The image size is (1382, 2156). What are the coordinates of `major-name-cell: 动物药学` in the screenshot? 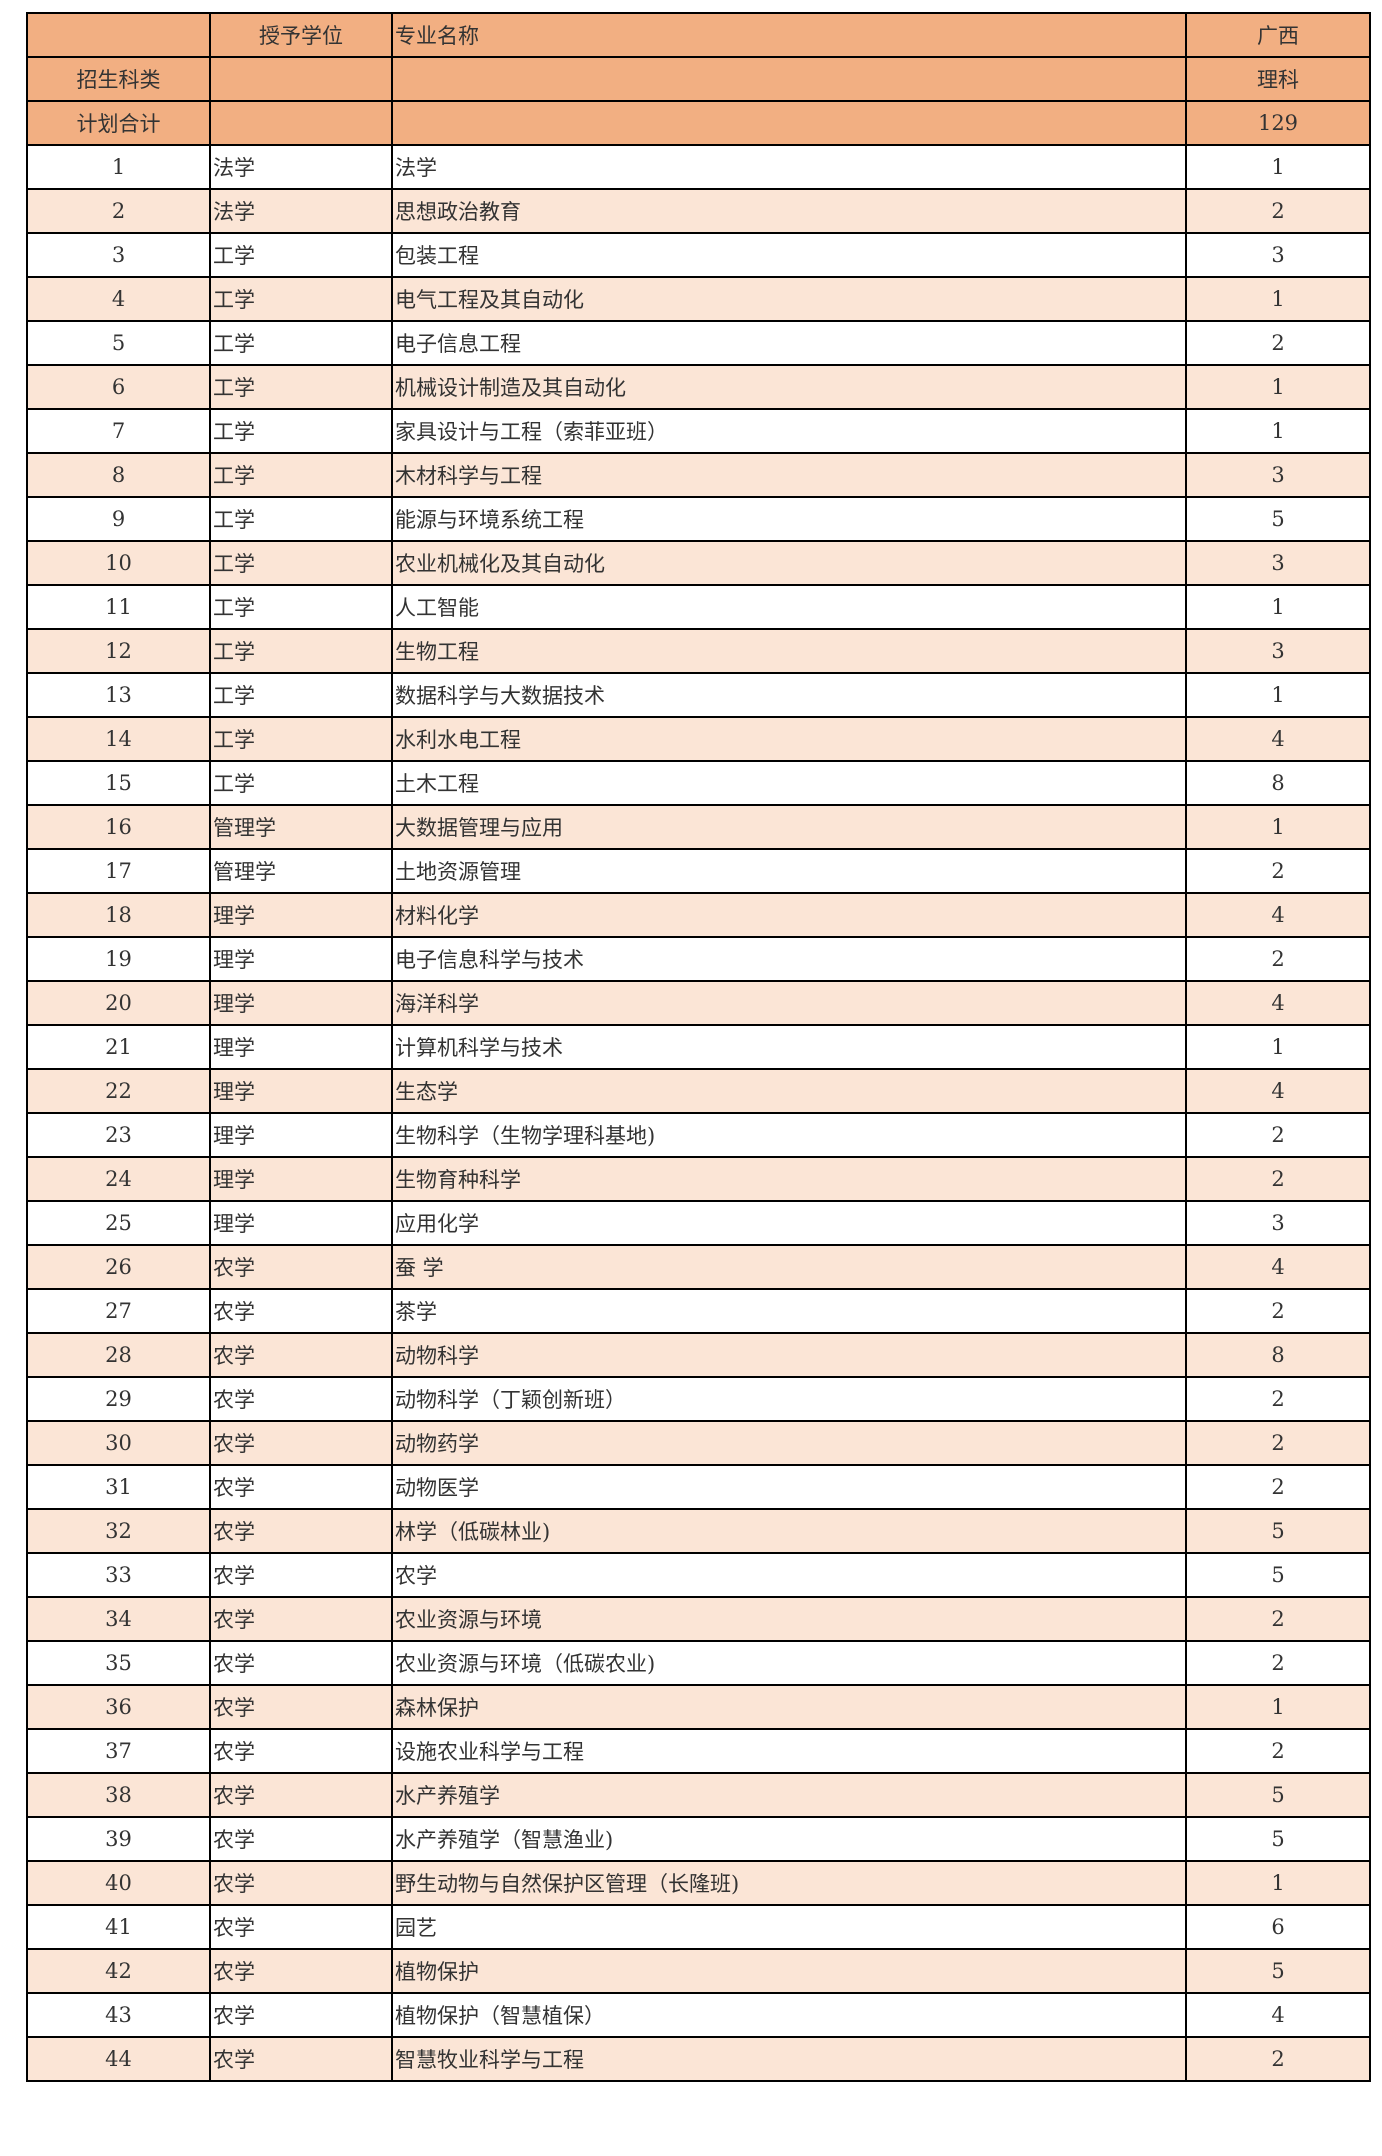 It's located at (789, 1443).